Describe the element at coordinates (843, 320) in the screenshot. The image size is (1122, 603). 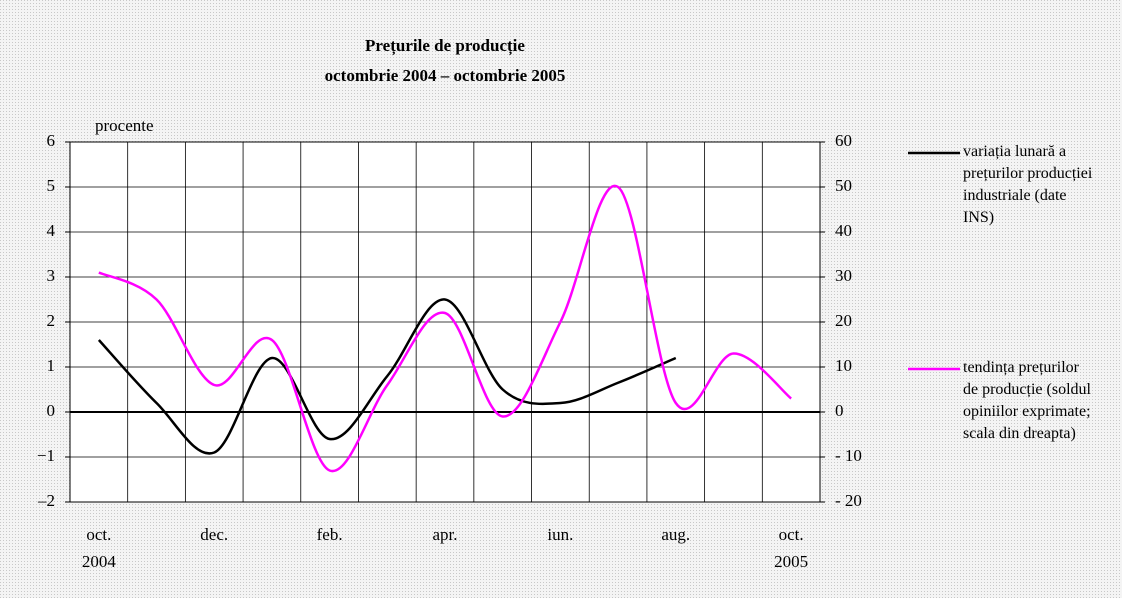
I see `y2-tick-label: 20` at that location.